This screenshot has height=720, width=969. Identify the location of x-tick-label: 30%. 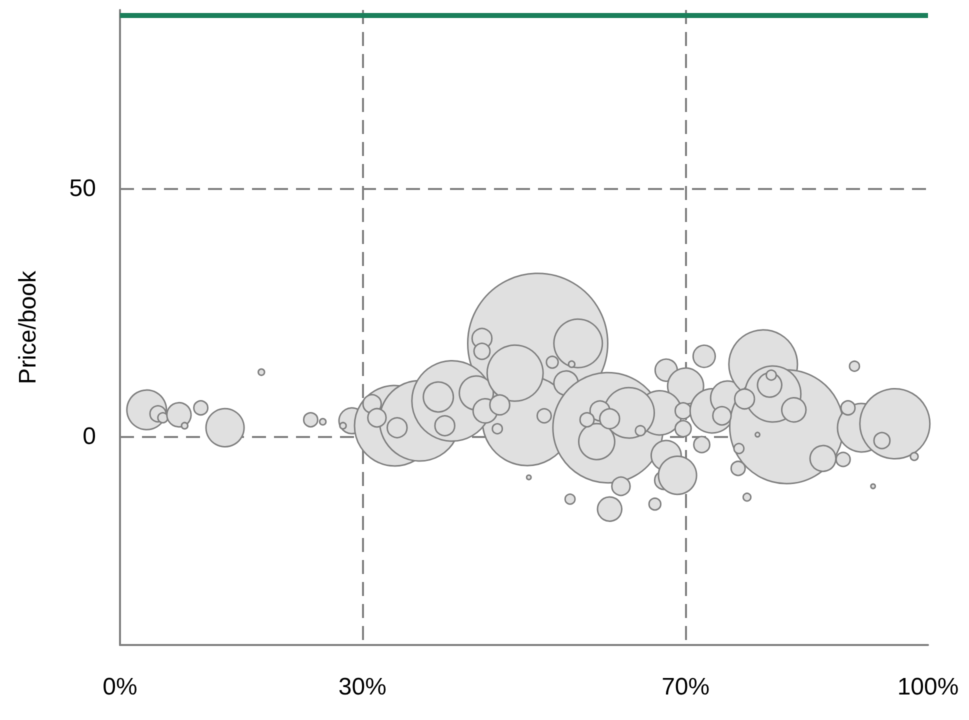
(362, 687).